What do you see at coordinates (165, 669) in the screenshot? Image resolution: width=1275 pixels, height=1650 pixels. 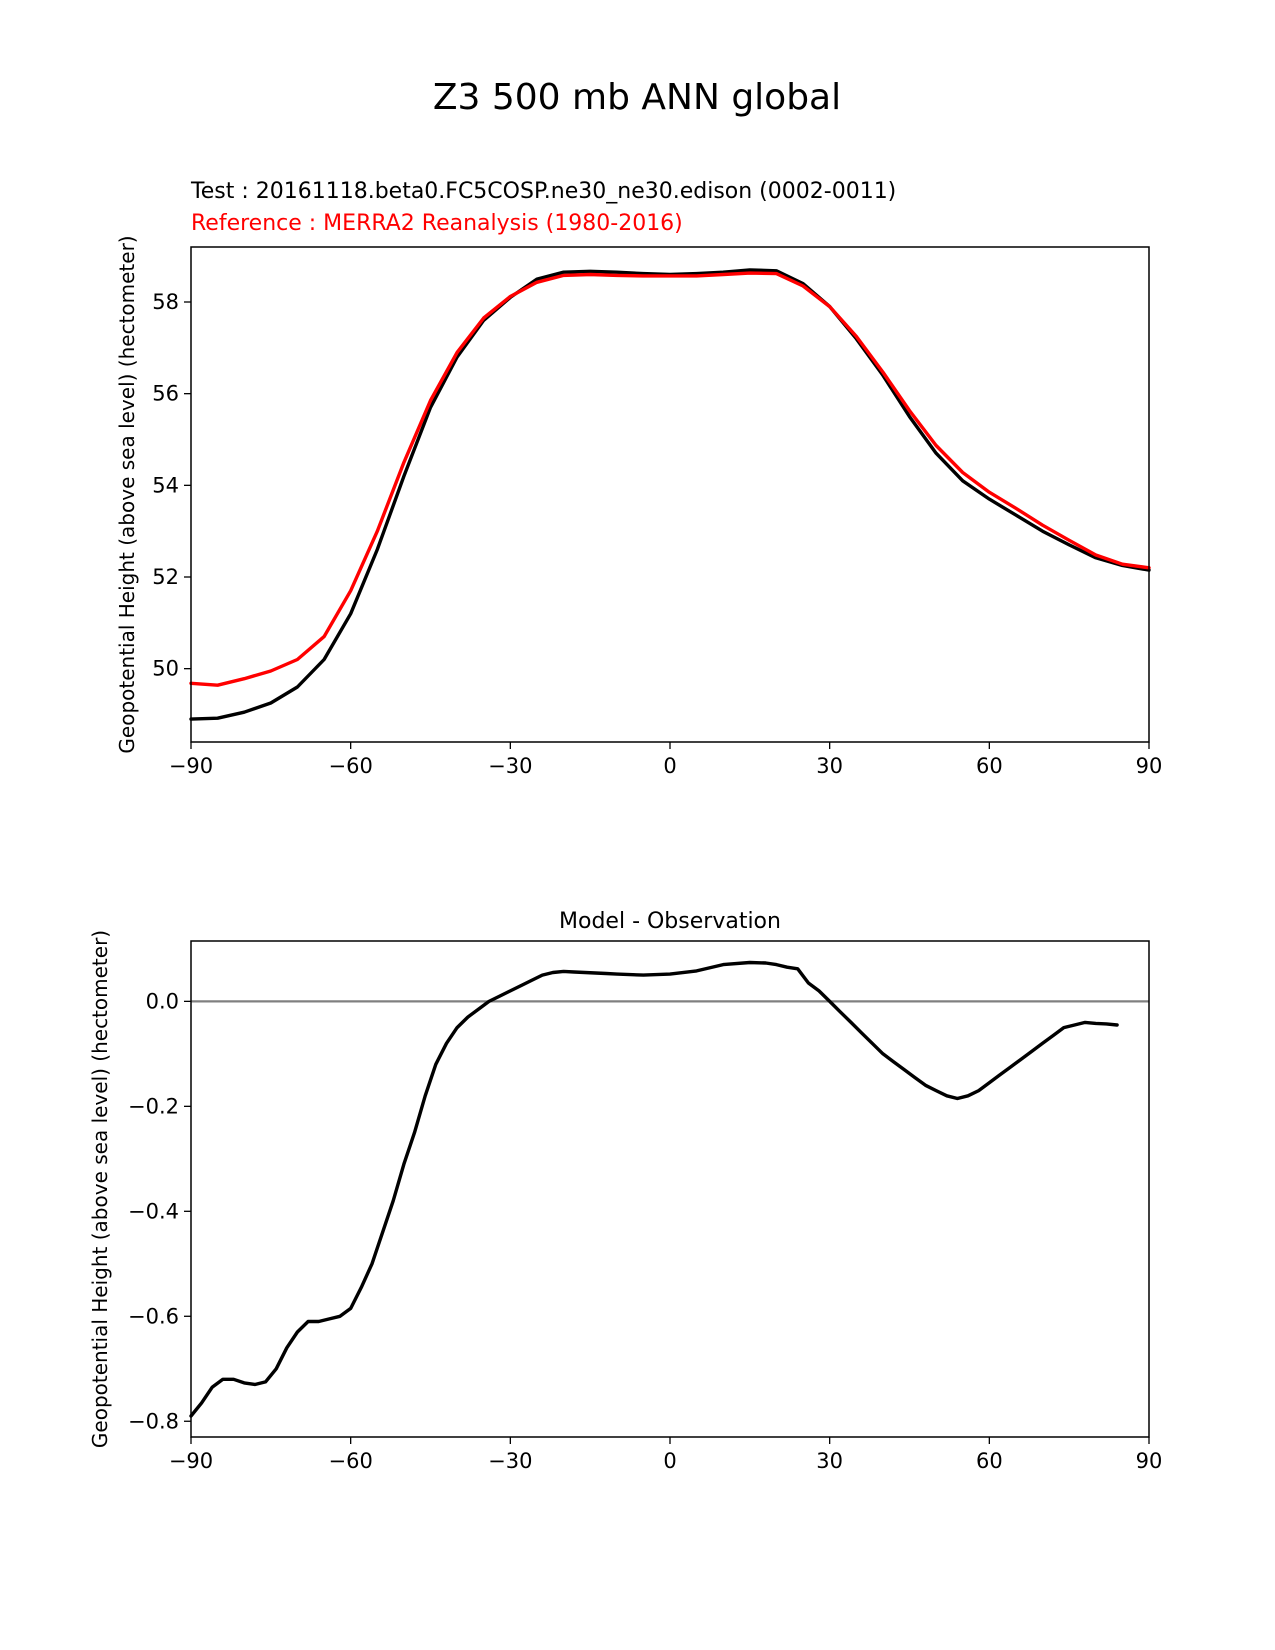 I see `top-y-tick-label: 50` at bounding box center [165, 669].